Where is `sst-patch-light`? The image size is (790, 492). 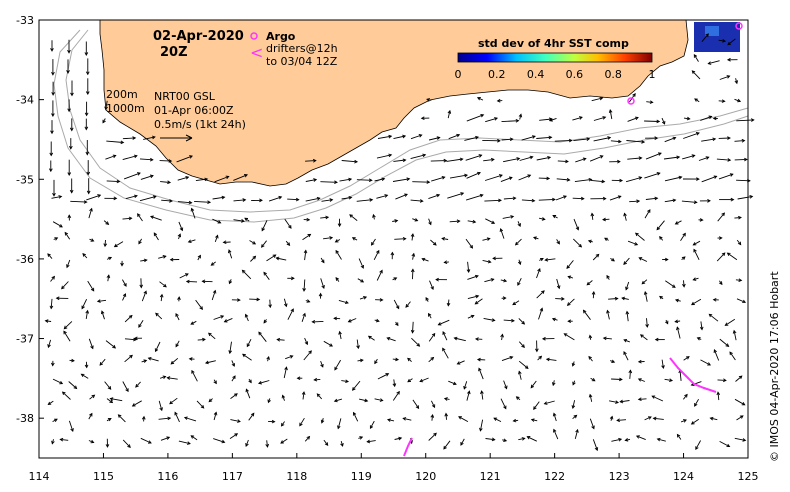 sst-patch-light is located at coordinates (712, 31).